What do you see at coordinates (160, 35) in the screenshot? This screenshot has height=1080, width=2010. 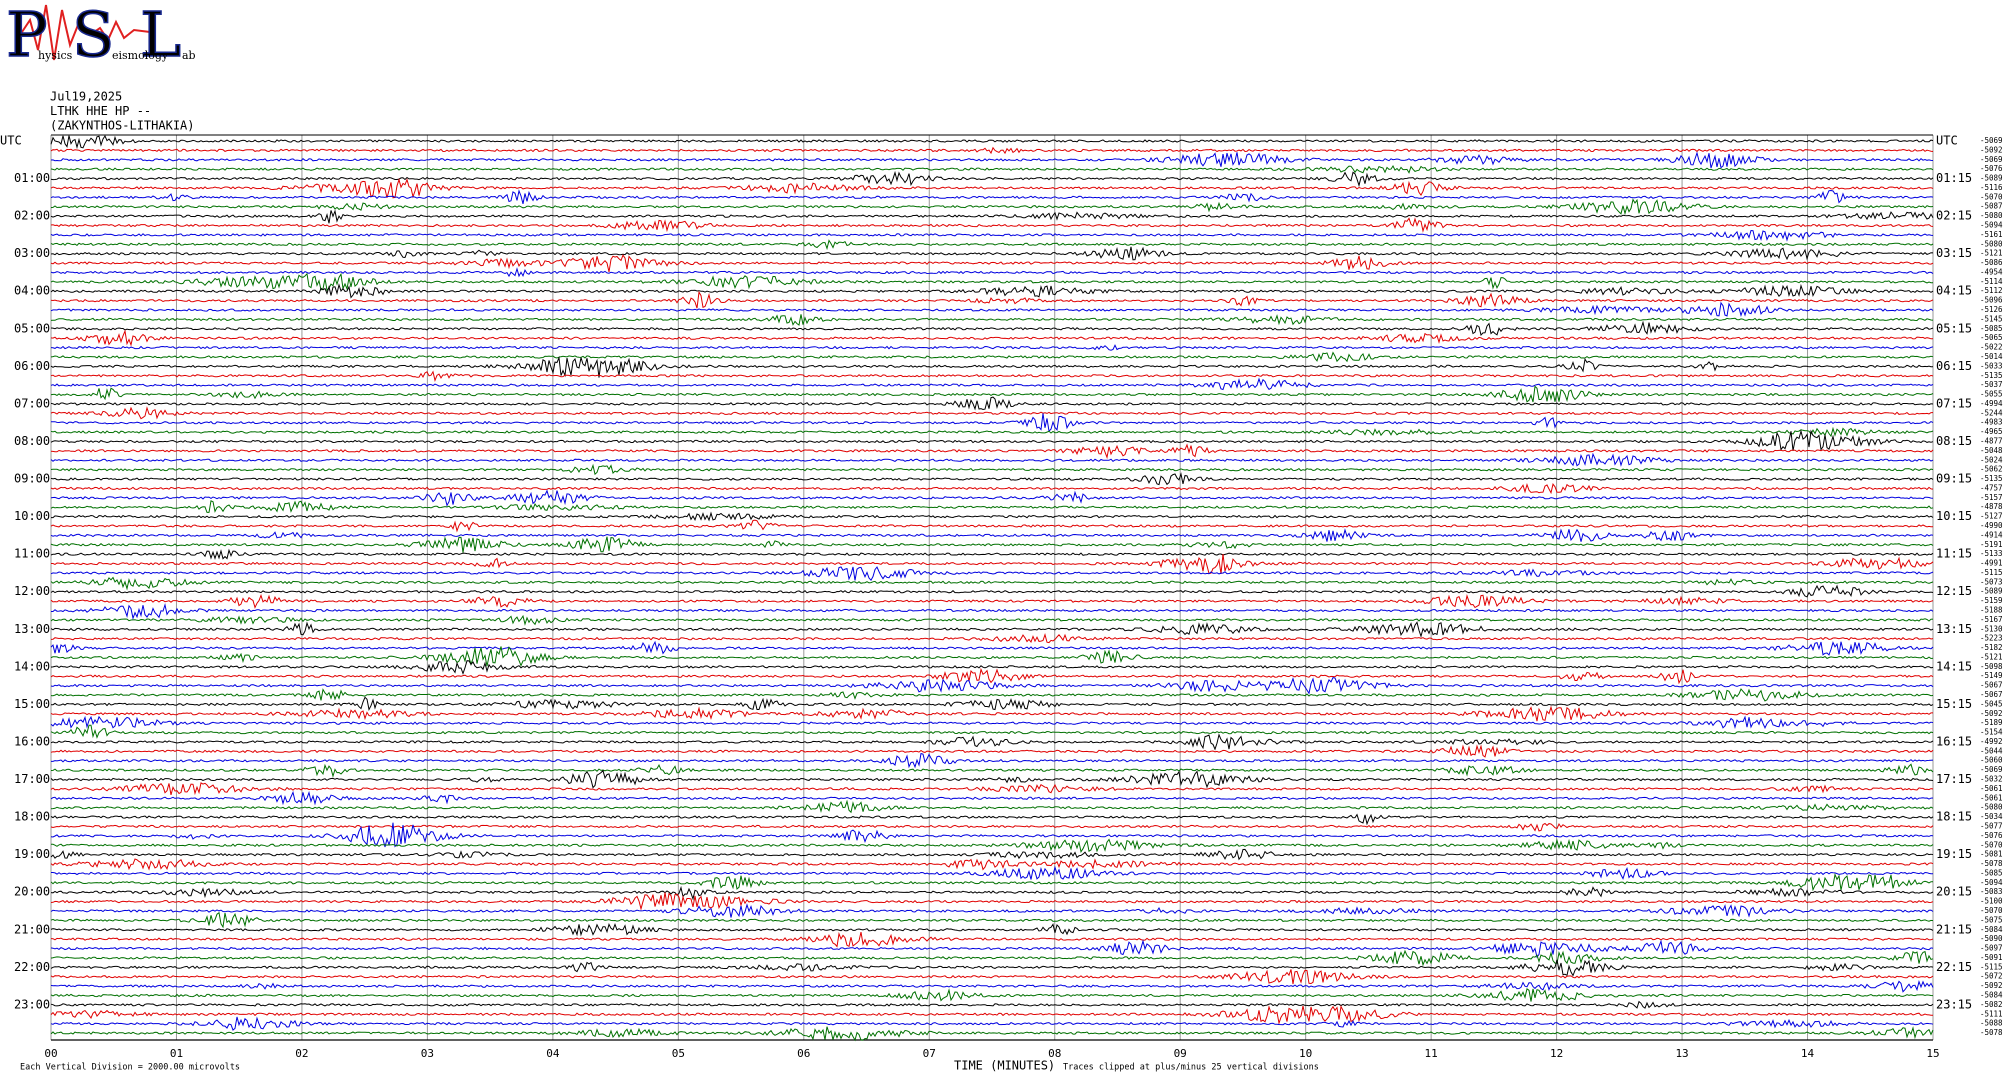 I see `logo-letter: L` at bounding box center [160, 35].